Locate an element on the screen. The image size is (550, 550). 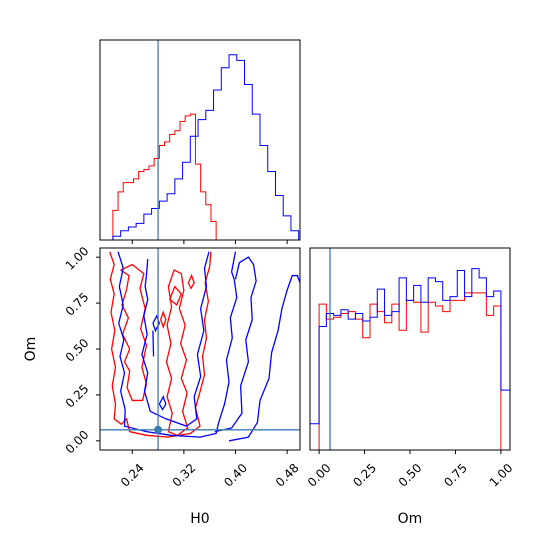
hist_Om-plot-area is located at coordinates (410, 349).